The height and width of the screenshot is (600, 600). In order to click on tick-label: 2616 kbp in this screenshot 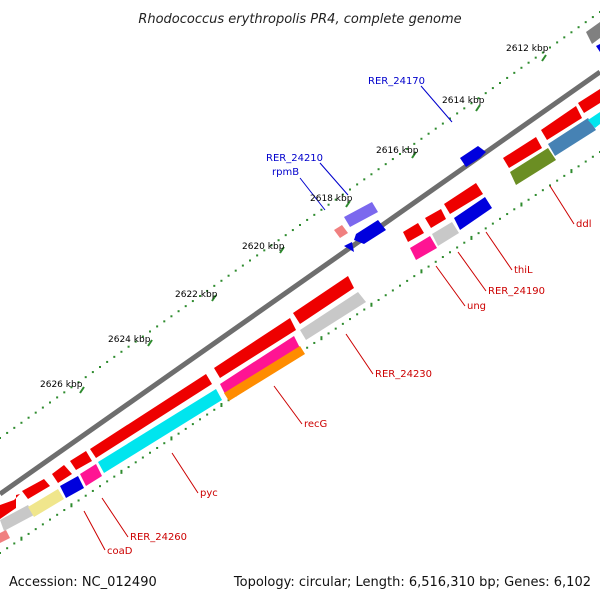, I will do `click(397, 151)`.